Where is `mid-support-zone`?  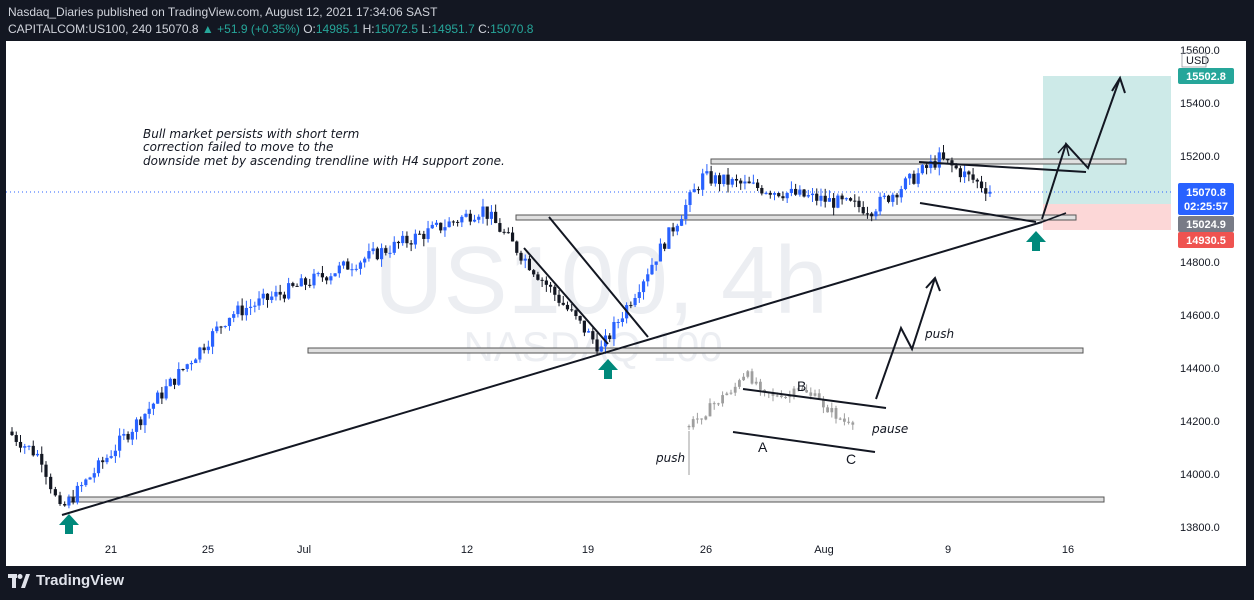 mid-support-zone is located at coordinates (695, 350).